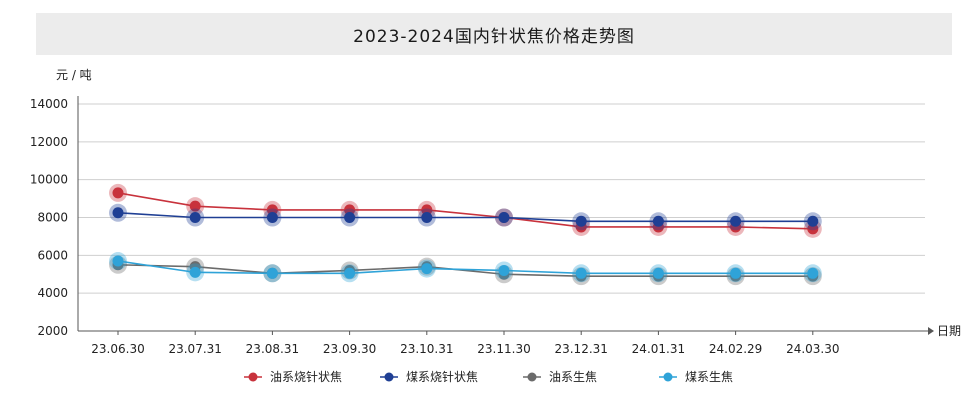  Describe the element at coordinates (812, 349) in the screenshot. I see `x-tick-label: 24.03.30` at that location.